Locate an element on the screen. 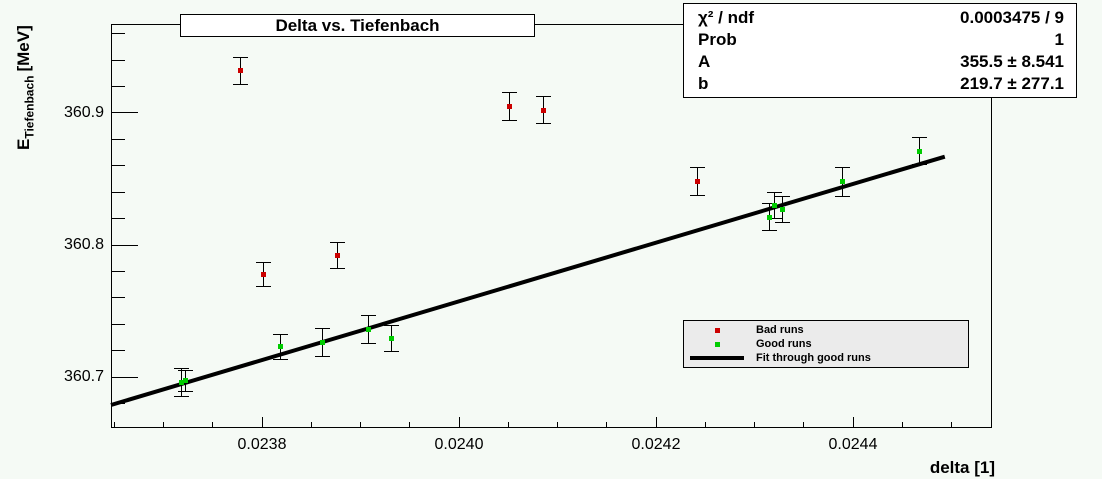  legend-label: Bad runs is located at coordinates (780, 330).